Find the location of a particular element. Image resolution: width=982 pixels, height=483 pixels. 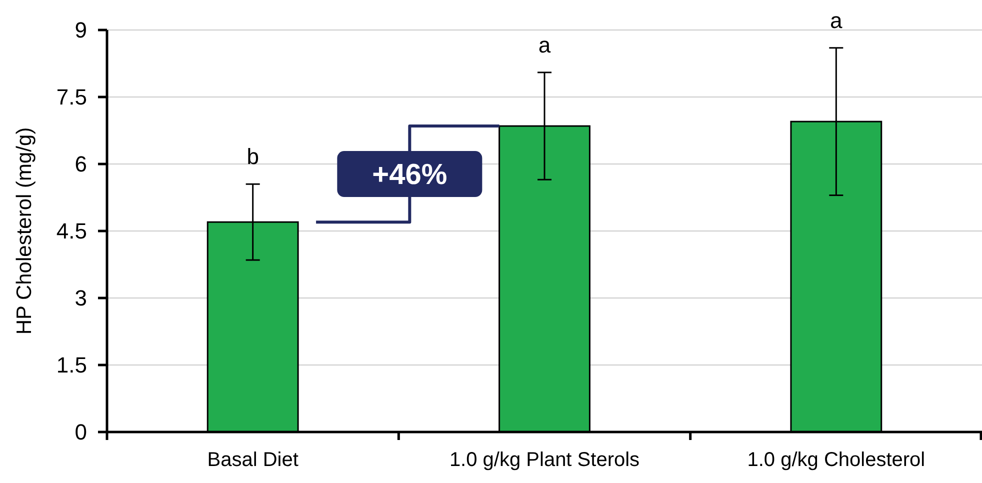

y-axis-title: HP Cholesterol (mg/g) is located at coordinates (24, 231).